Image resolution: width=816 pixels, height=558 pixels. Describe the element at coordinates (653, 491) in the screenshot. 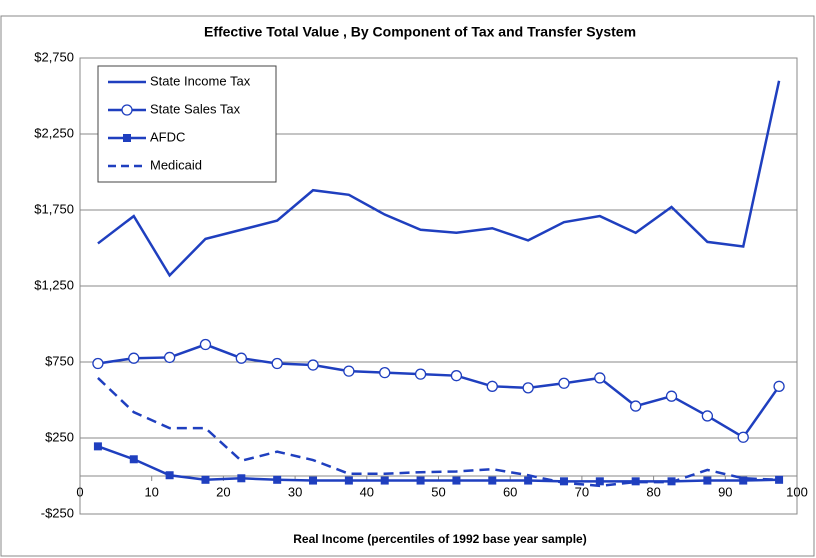

I see `x-tick-label: 80` at that location.